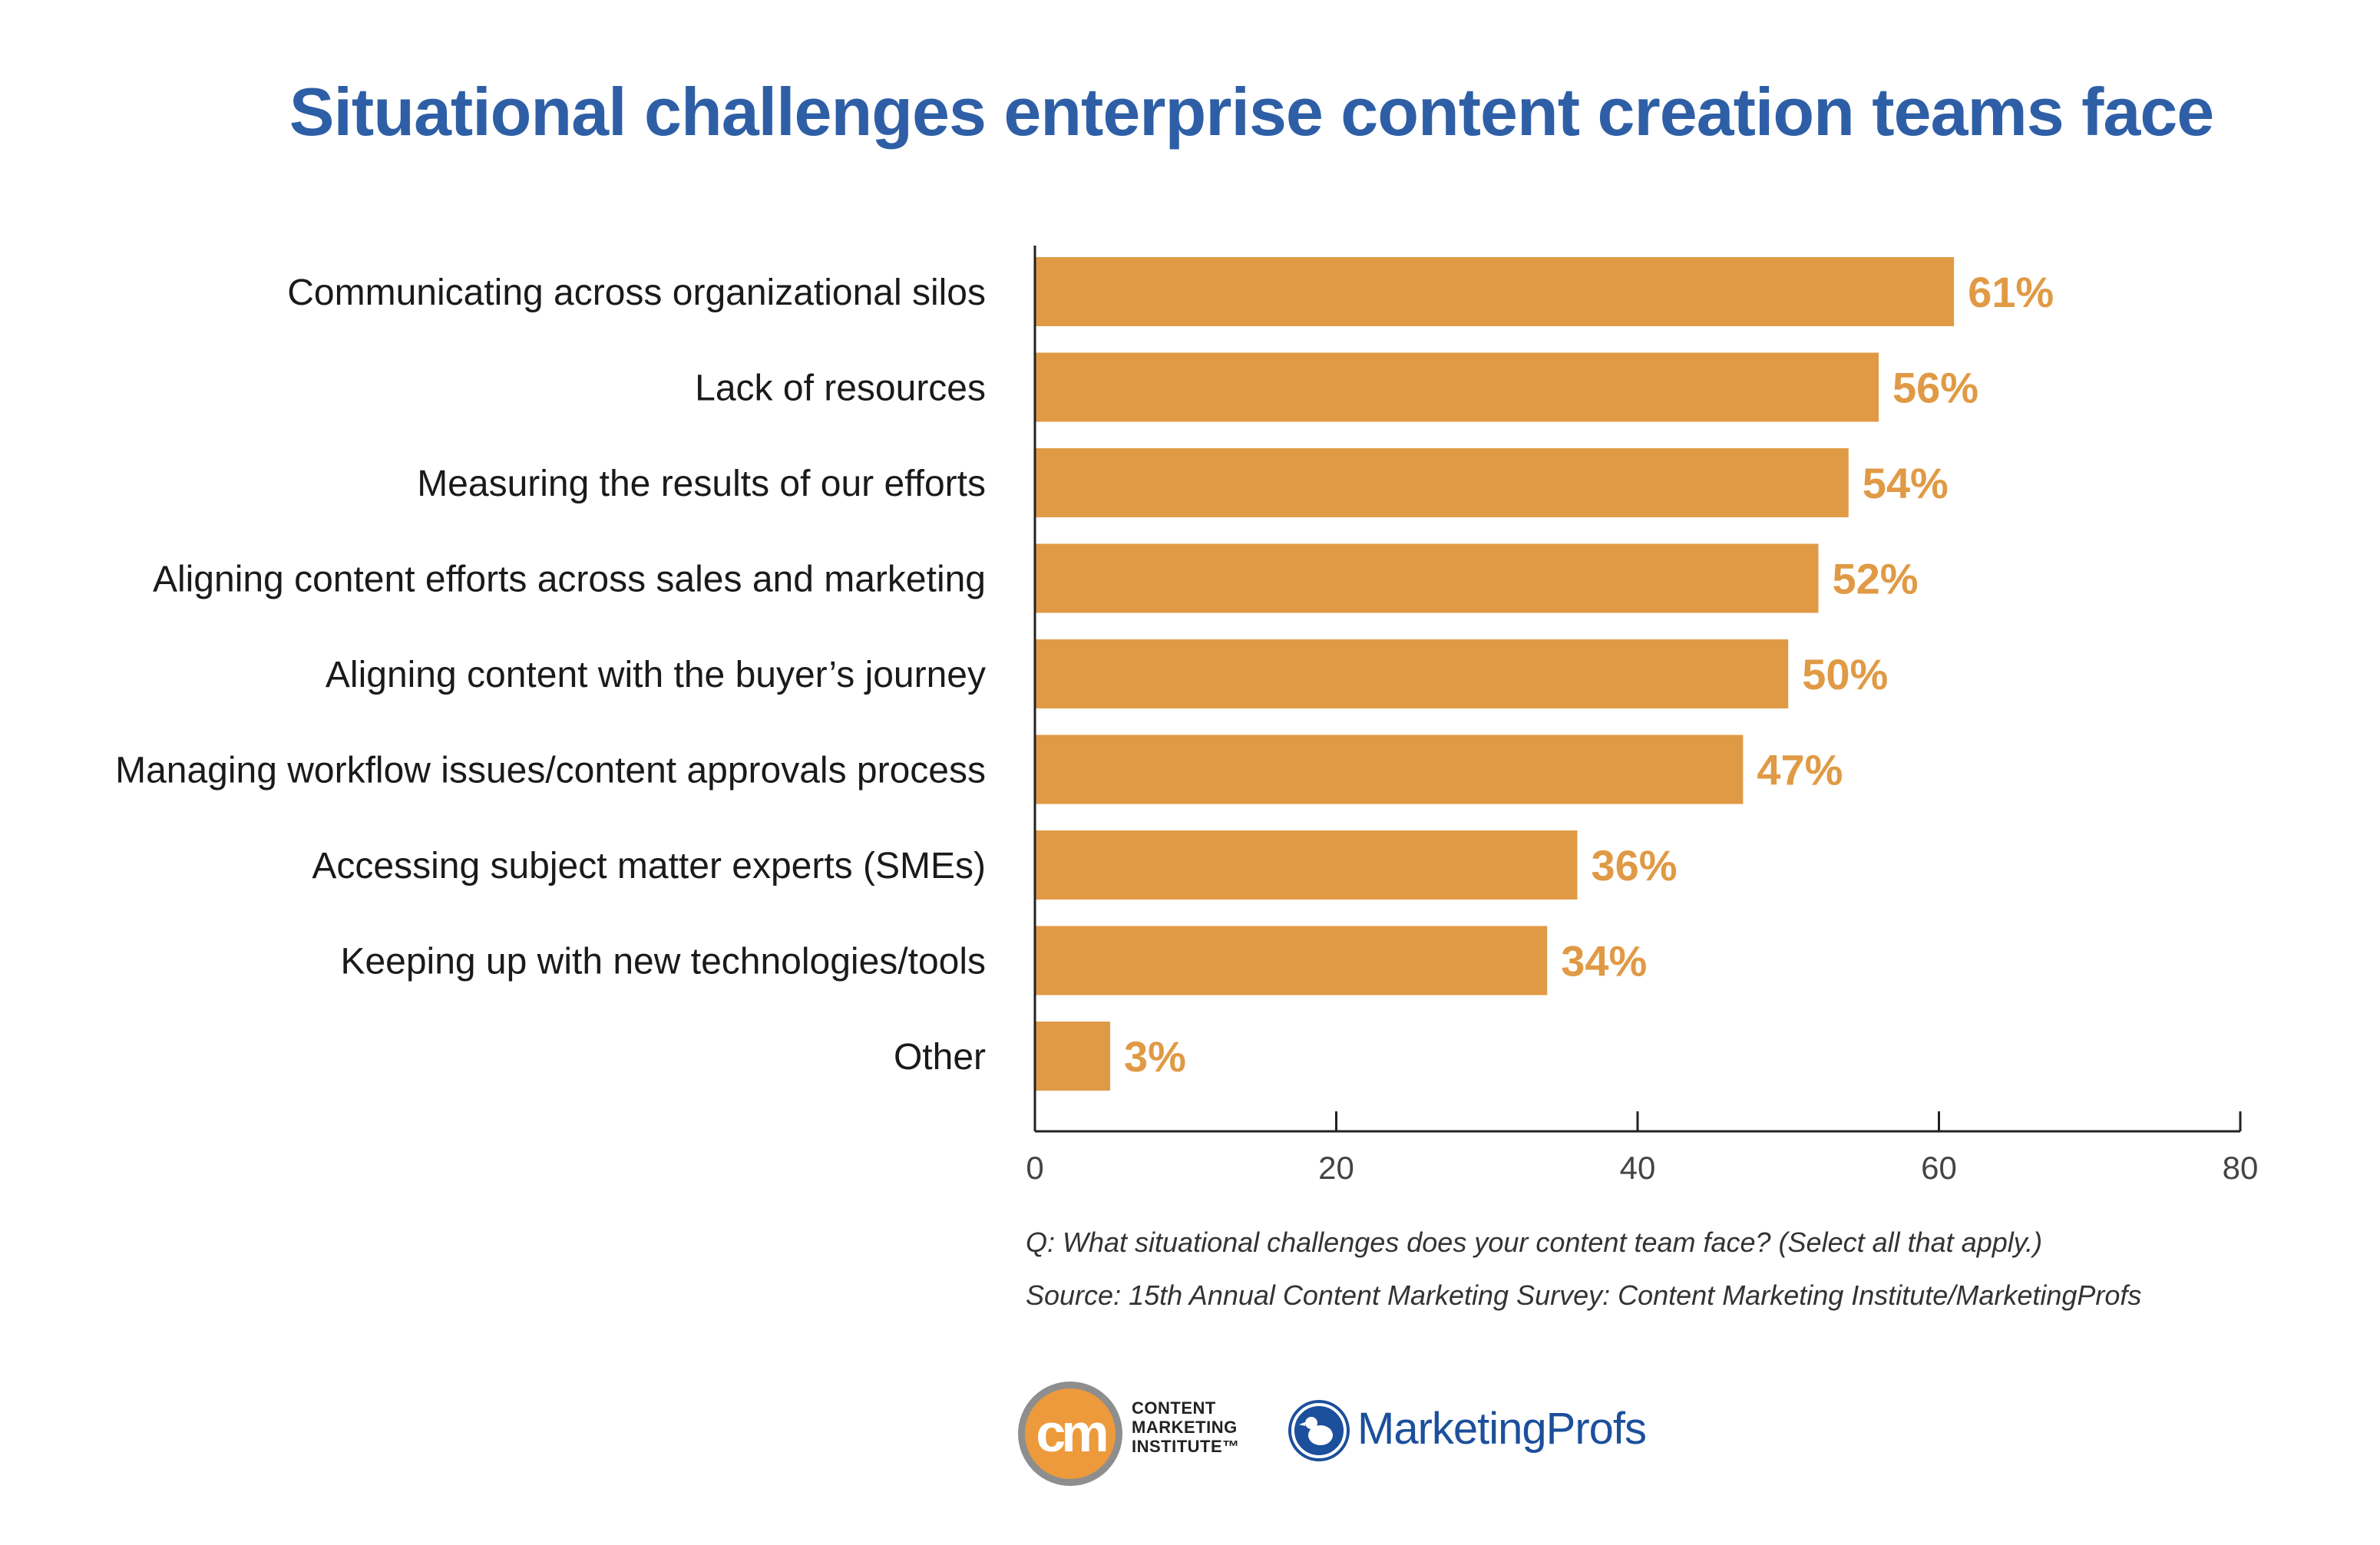 The height and width of the screenshot is (1545, 2380). What do you see at coordinates (701, 484) in the screenshot?
I see `category-label: Measuring the results of our efforts` at bounding box center [701, 484].